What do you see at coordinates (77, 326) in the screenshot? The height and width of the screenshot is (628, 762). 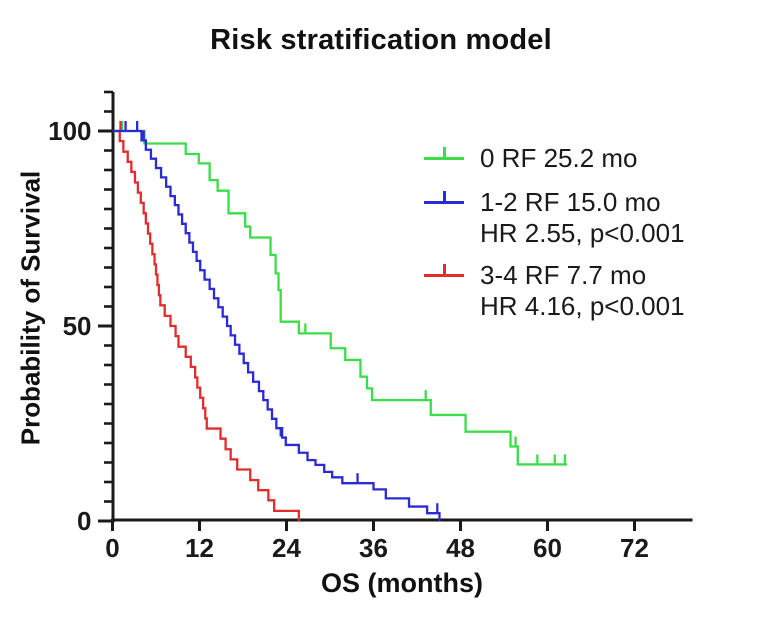 I see `y-tick-label: 50` at bounding box center [77, 326].